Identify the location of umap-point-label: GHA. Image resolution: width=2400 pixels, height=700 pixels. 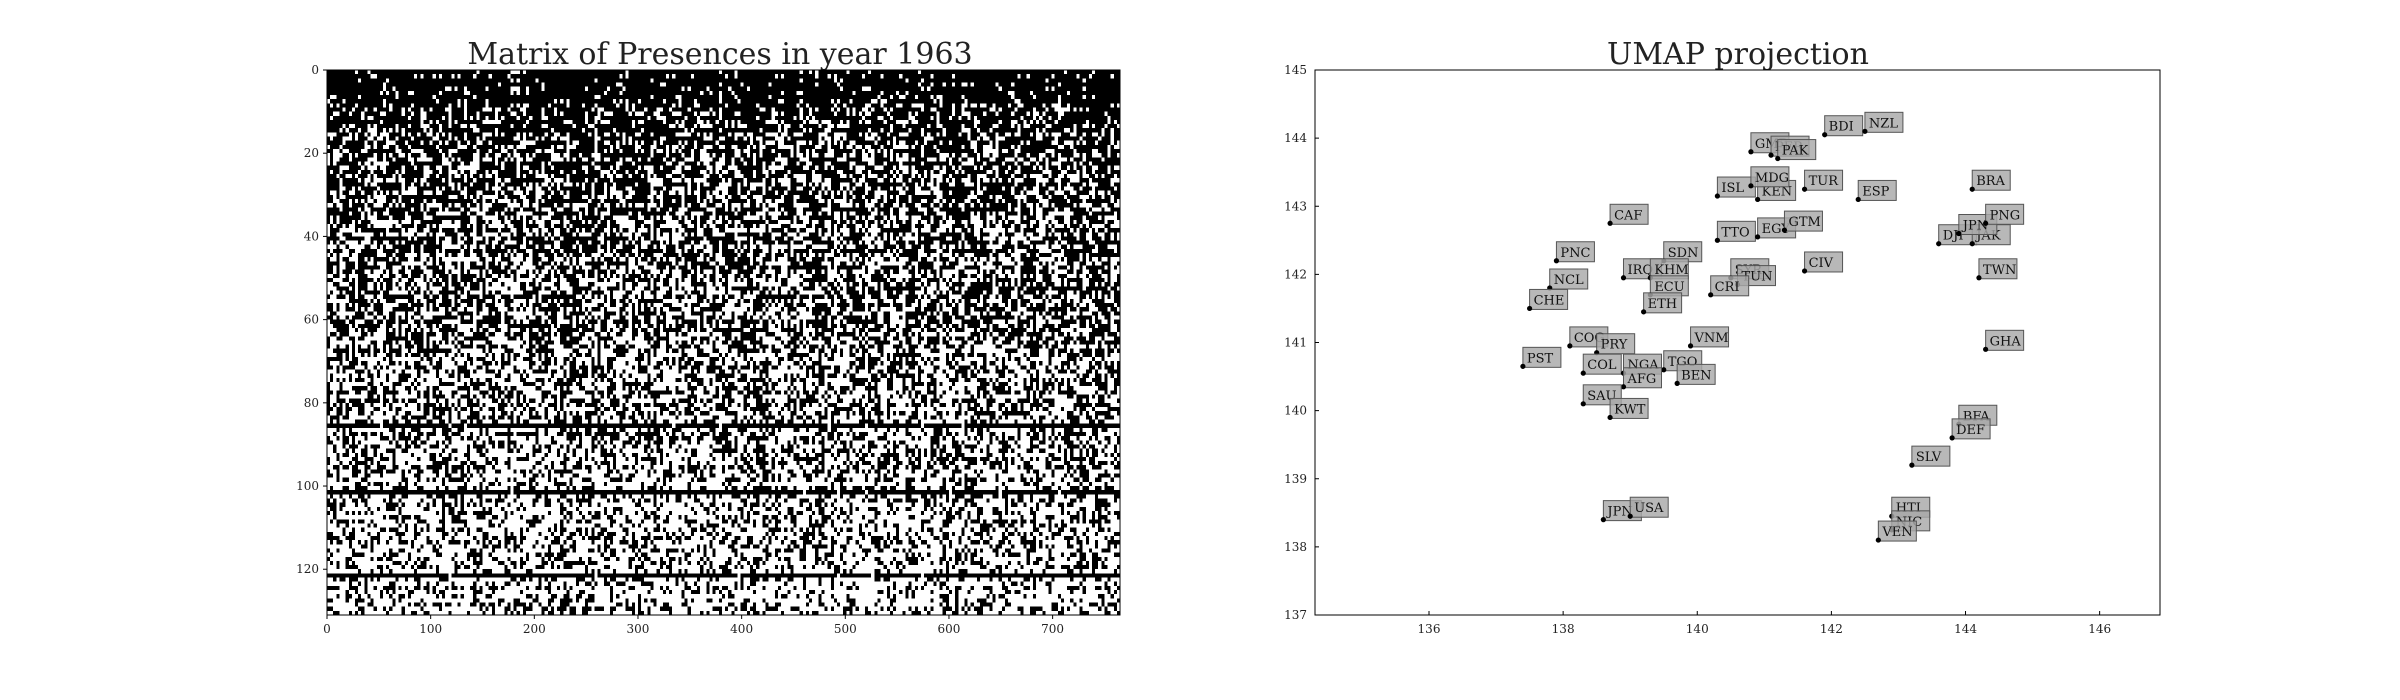
(2006, 341).